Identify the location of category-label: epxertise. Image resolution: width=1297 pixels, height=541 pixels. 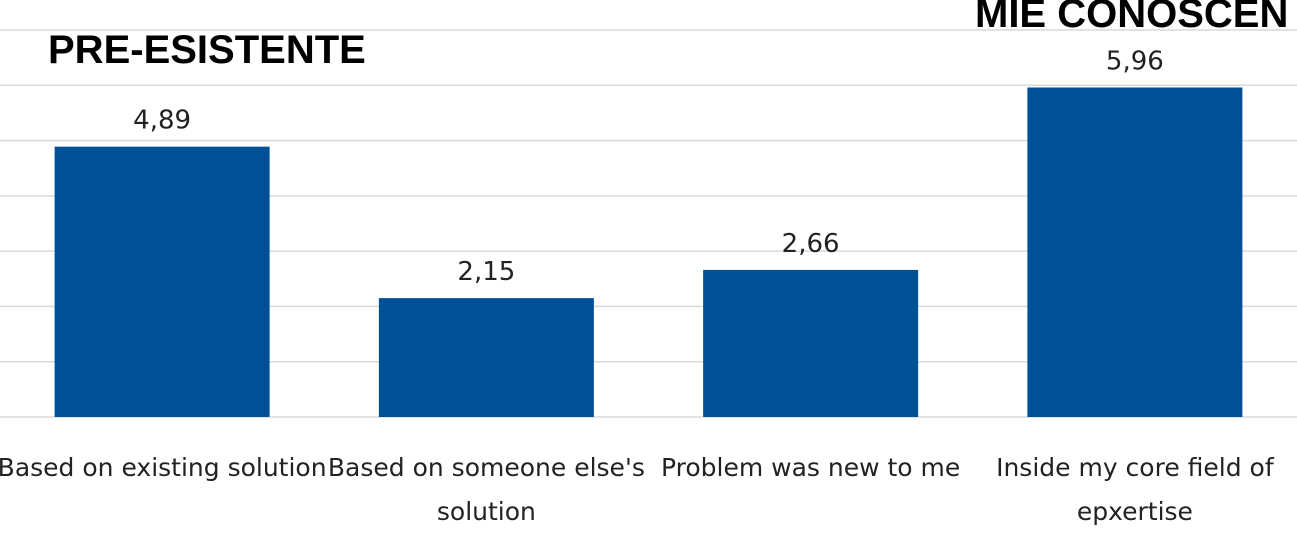
(1135, 511).